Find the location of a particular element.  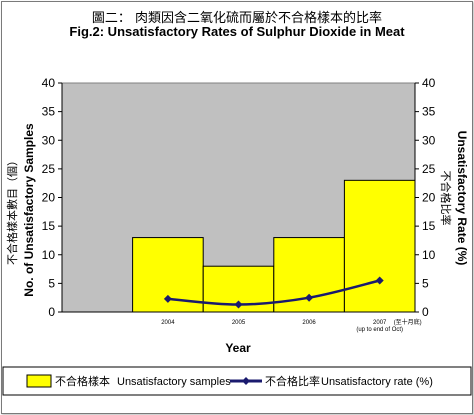

y-tick-label-right: 20 is located at coordinates (429, 198).